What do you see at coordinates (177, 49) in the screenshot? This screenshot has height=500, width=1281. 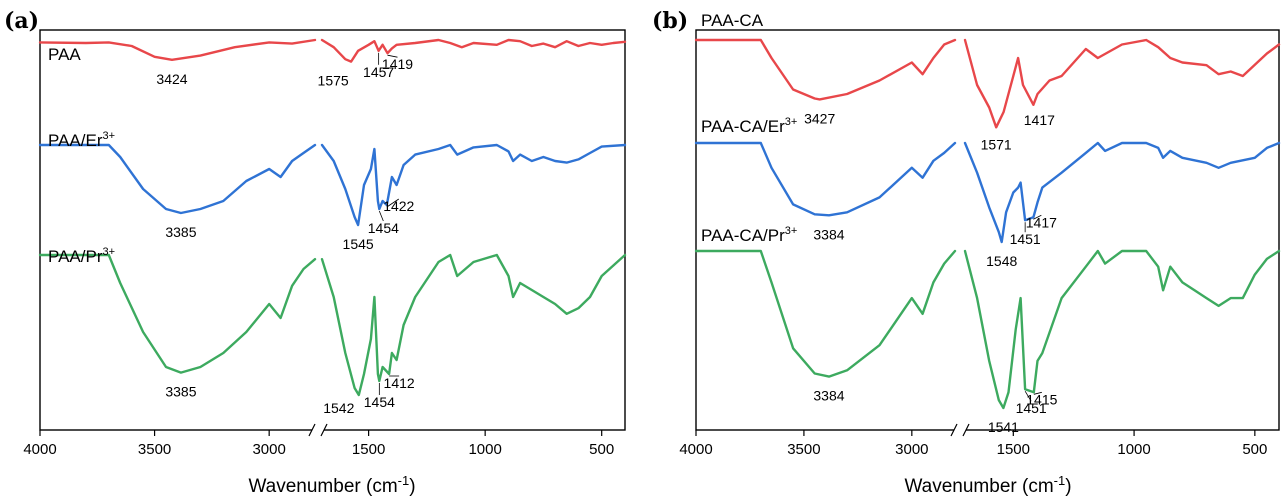 I see `series-line-paa-high` at bounding box center [177, 49].